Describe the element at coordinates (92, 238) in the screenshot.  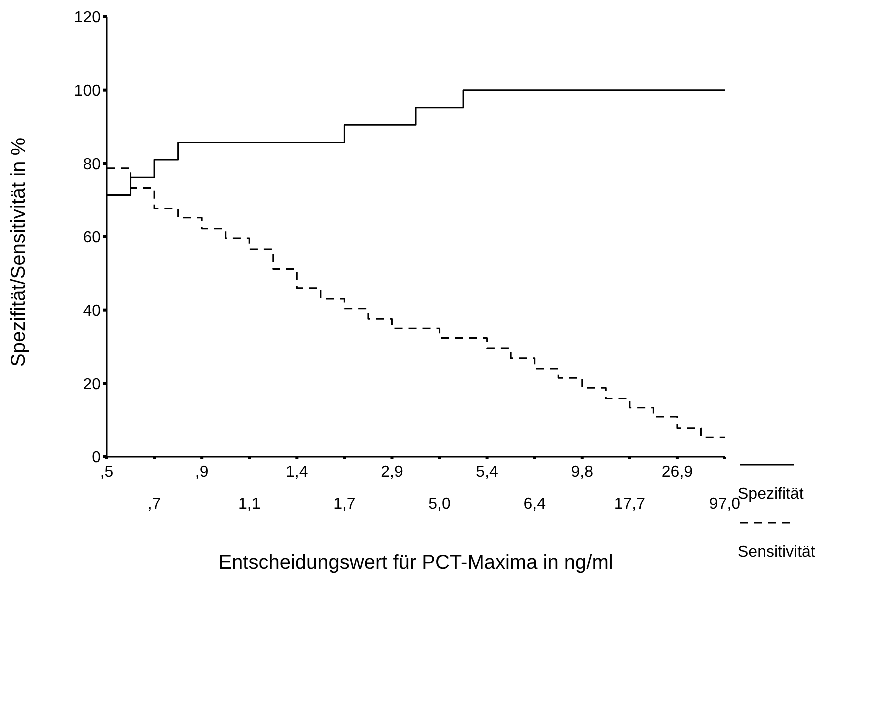
I see `y-tick-label: 60` at that location.